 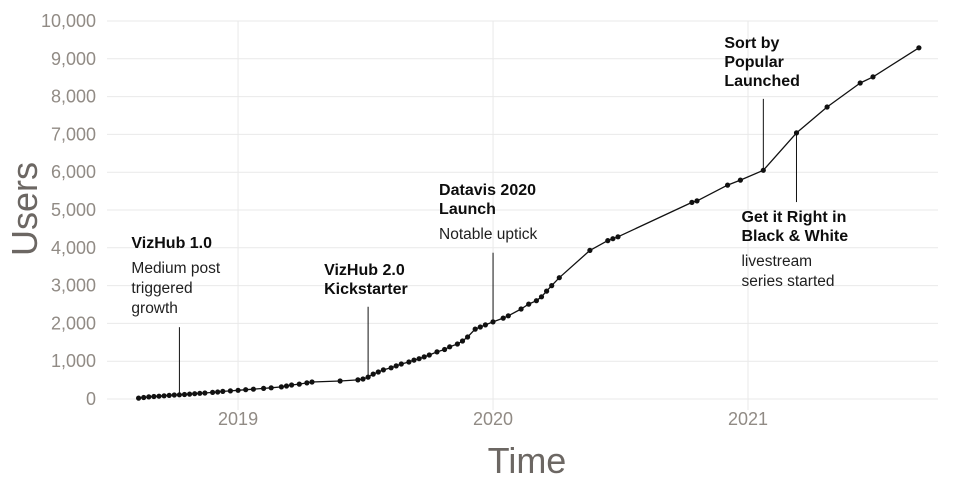 What do you see at coordinates (73, 59) in the screenshot?
I see `y-tick-label: 9,000` at bounding box center [73, 59].